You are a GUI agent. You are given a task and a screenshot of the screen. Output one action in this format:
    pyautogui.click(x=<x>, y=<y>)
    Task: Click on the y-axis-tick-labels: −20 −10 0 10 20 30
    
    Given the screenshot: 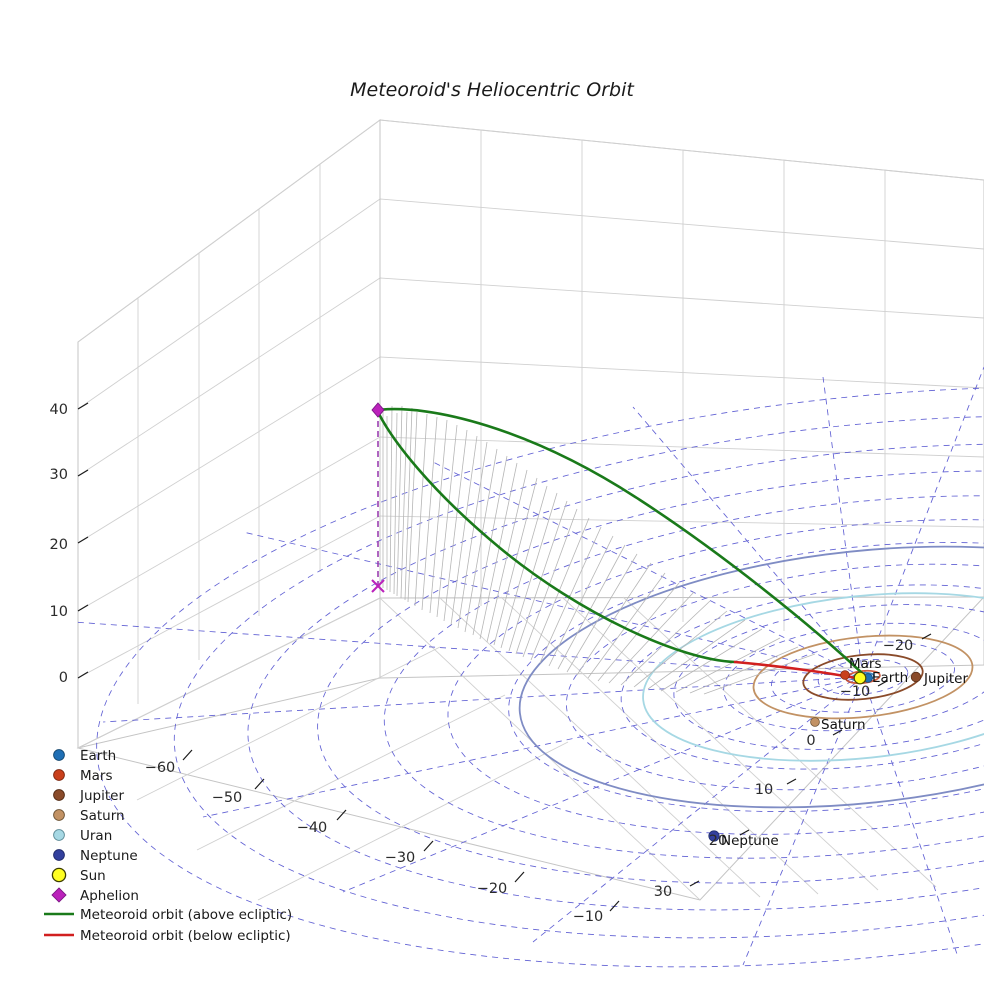 What is the action you would take?
    pyautogui.click(x=784, y=769)
    